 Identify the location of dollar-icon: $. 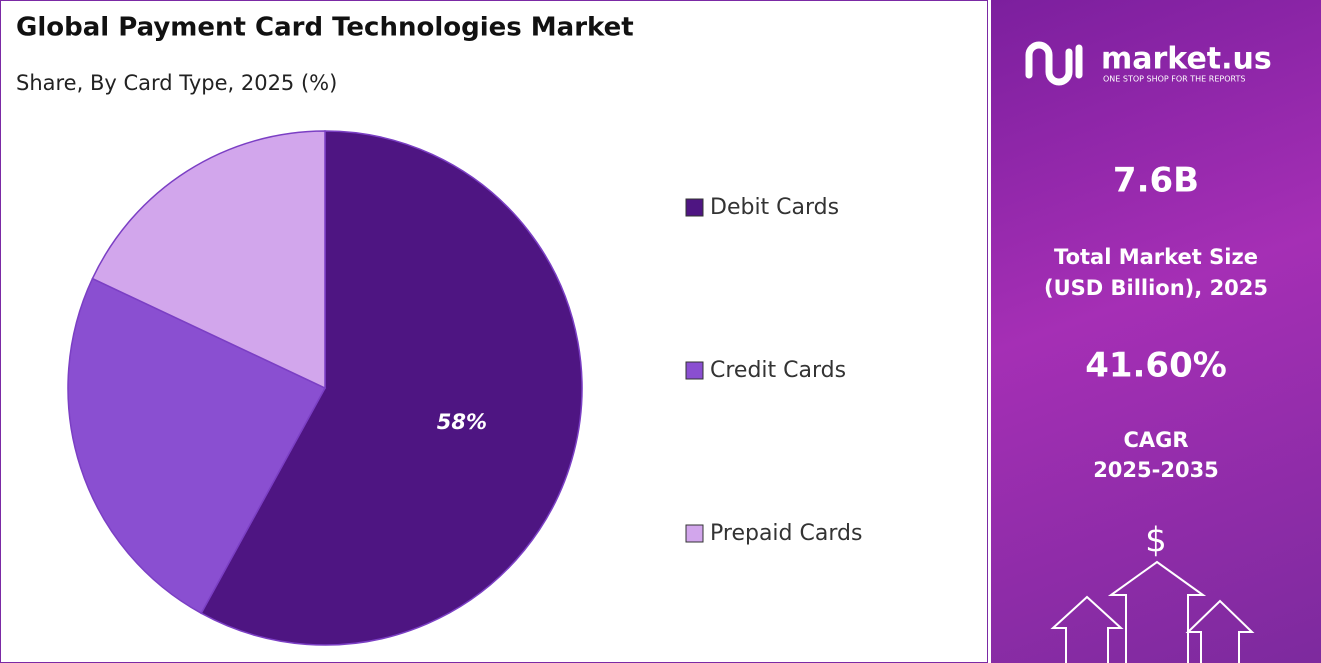
(1156, 541).